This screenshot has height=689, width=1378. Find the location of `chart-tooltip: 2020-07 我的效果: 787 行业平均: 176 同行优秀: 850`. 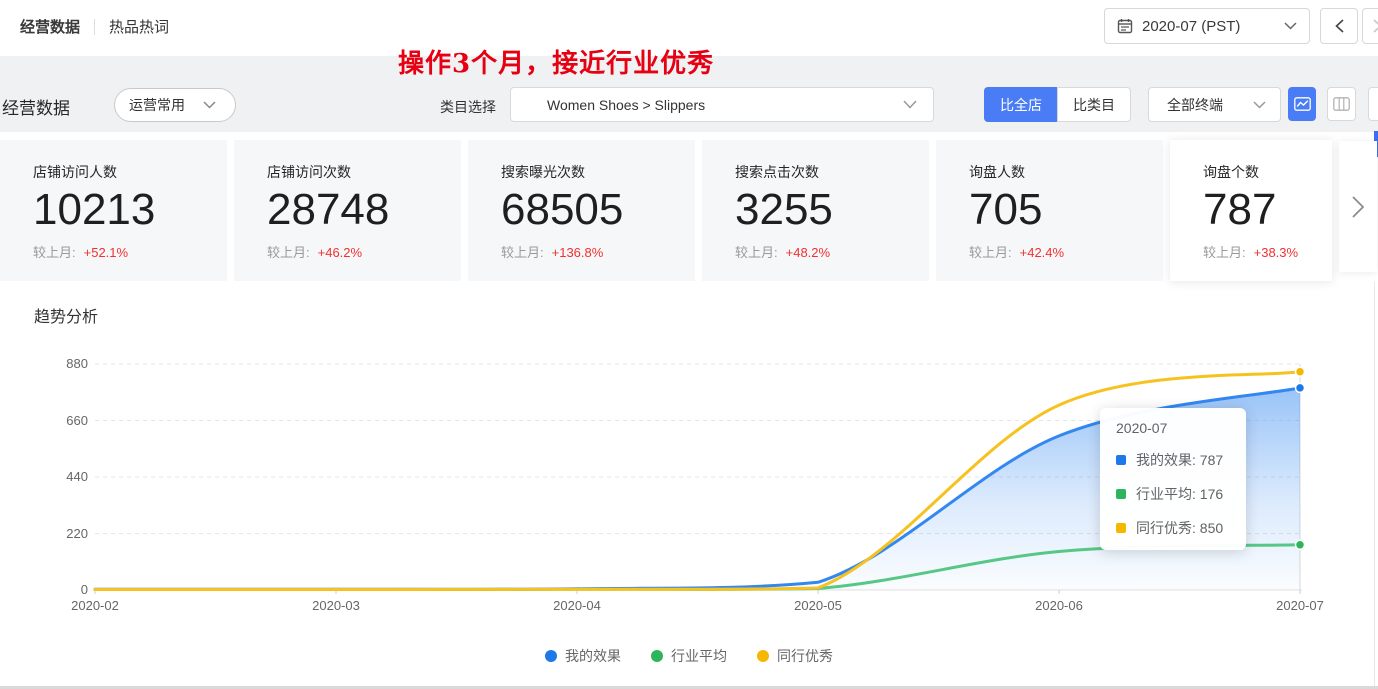

chart-tooltip: 2020-07 我的效果: 787 行业平均: 176 同行优秀: 850 is located at coordinates (1173, 479).